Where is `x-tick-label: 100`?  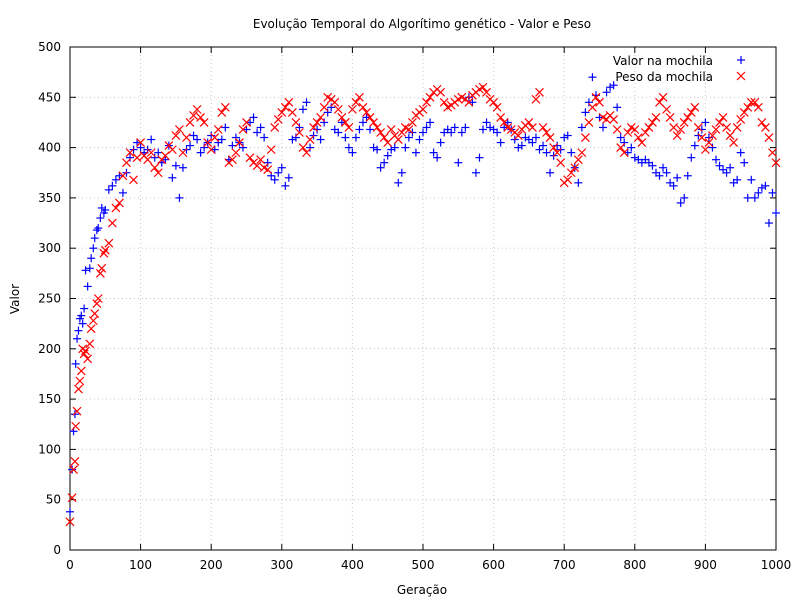 x-tick-label: 100 is located at coordinates (140, 565).